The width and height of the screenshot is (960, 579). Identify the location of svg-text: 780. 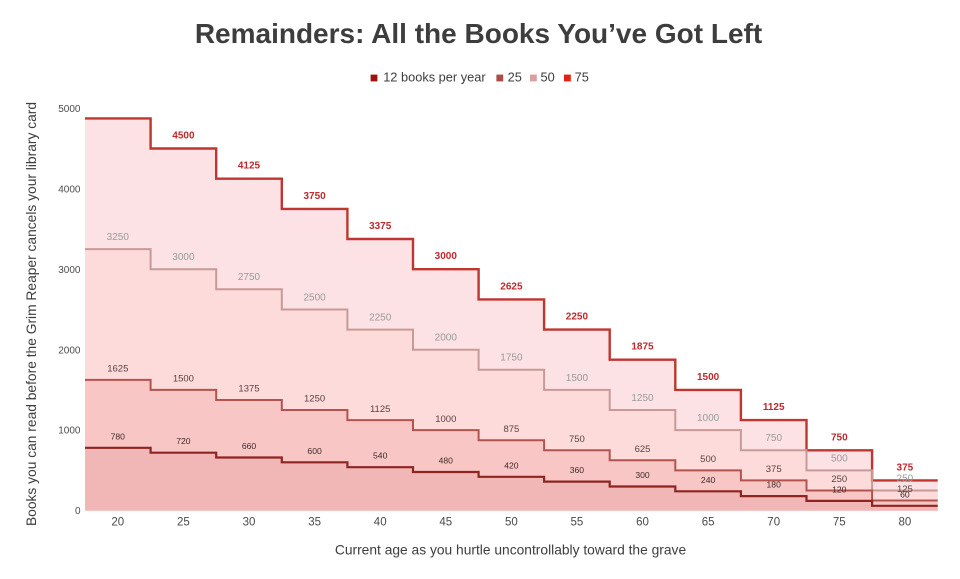
(118, 436).